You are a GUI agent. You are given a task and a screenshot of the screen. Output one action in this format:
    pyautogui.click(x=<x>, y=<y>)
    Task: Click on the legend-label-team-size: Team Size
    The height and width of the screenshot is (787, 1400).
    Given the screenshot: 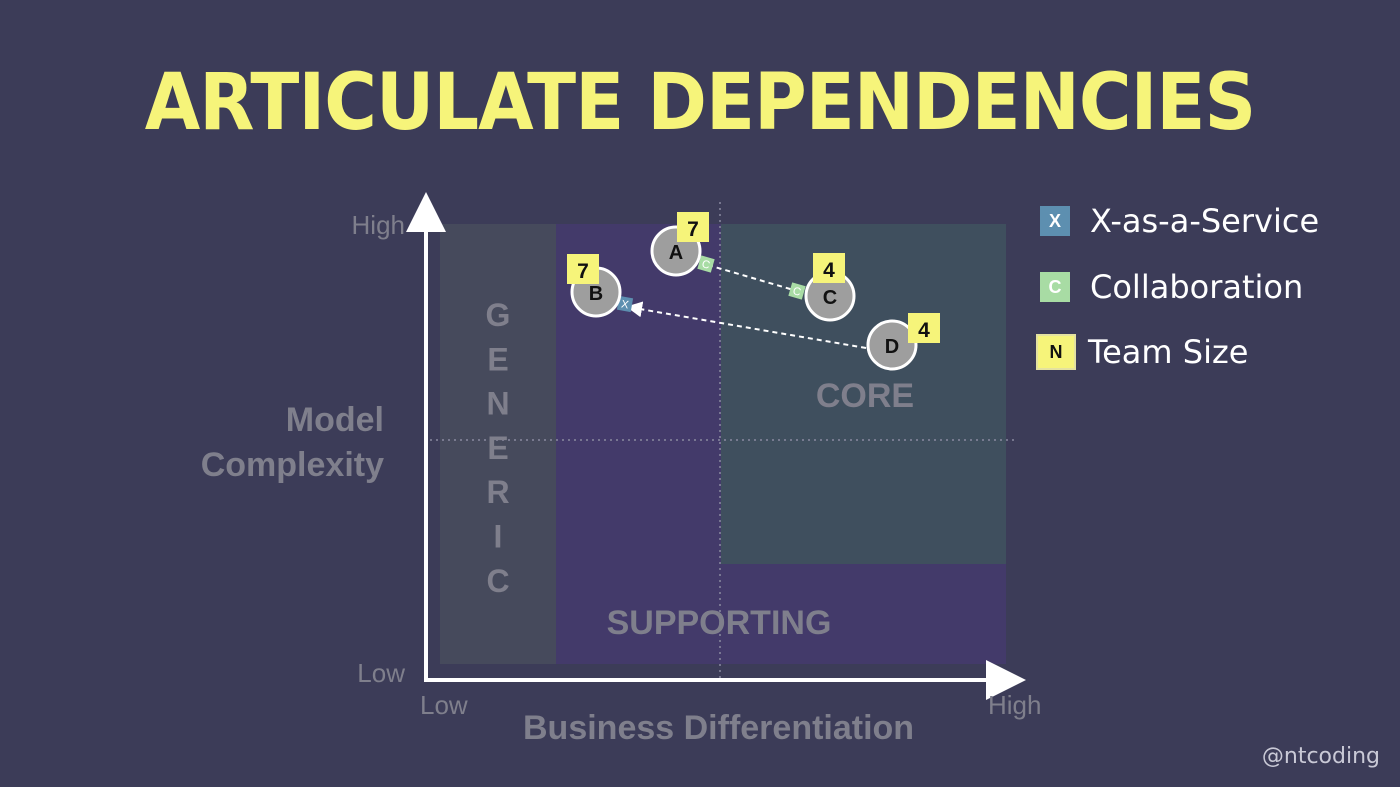 What is the action you would take?
    pyautogui.click(x=1168, y=352)
    